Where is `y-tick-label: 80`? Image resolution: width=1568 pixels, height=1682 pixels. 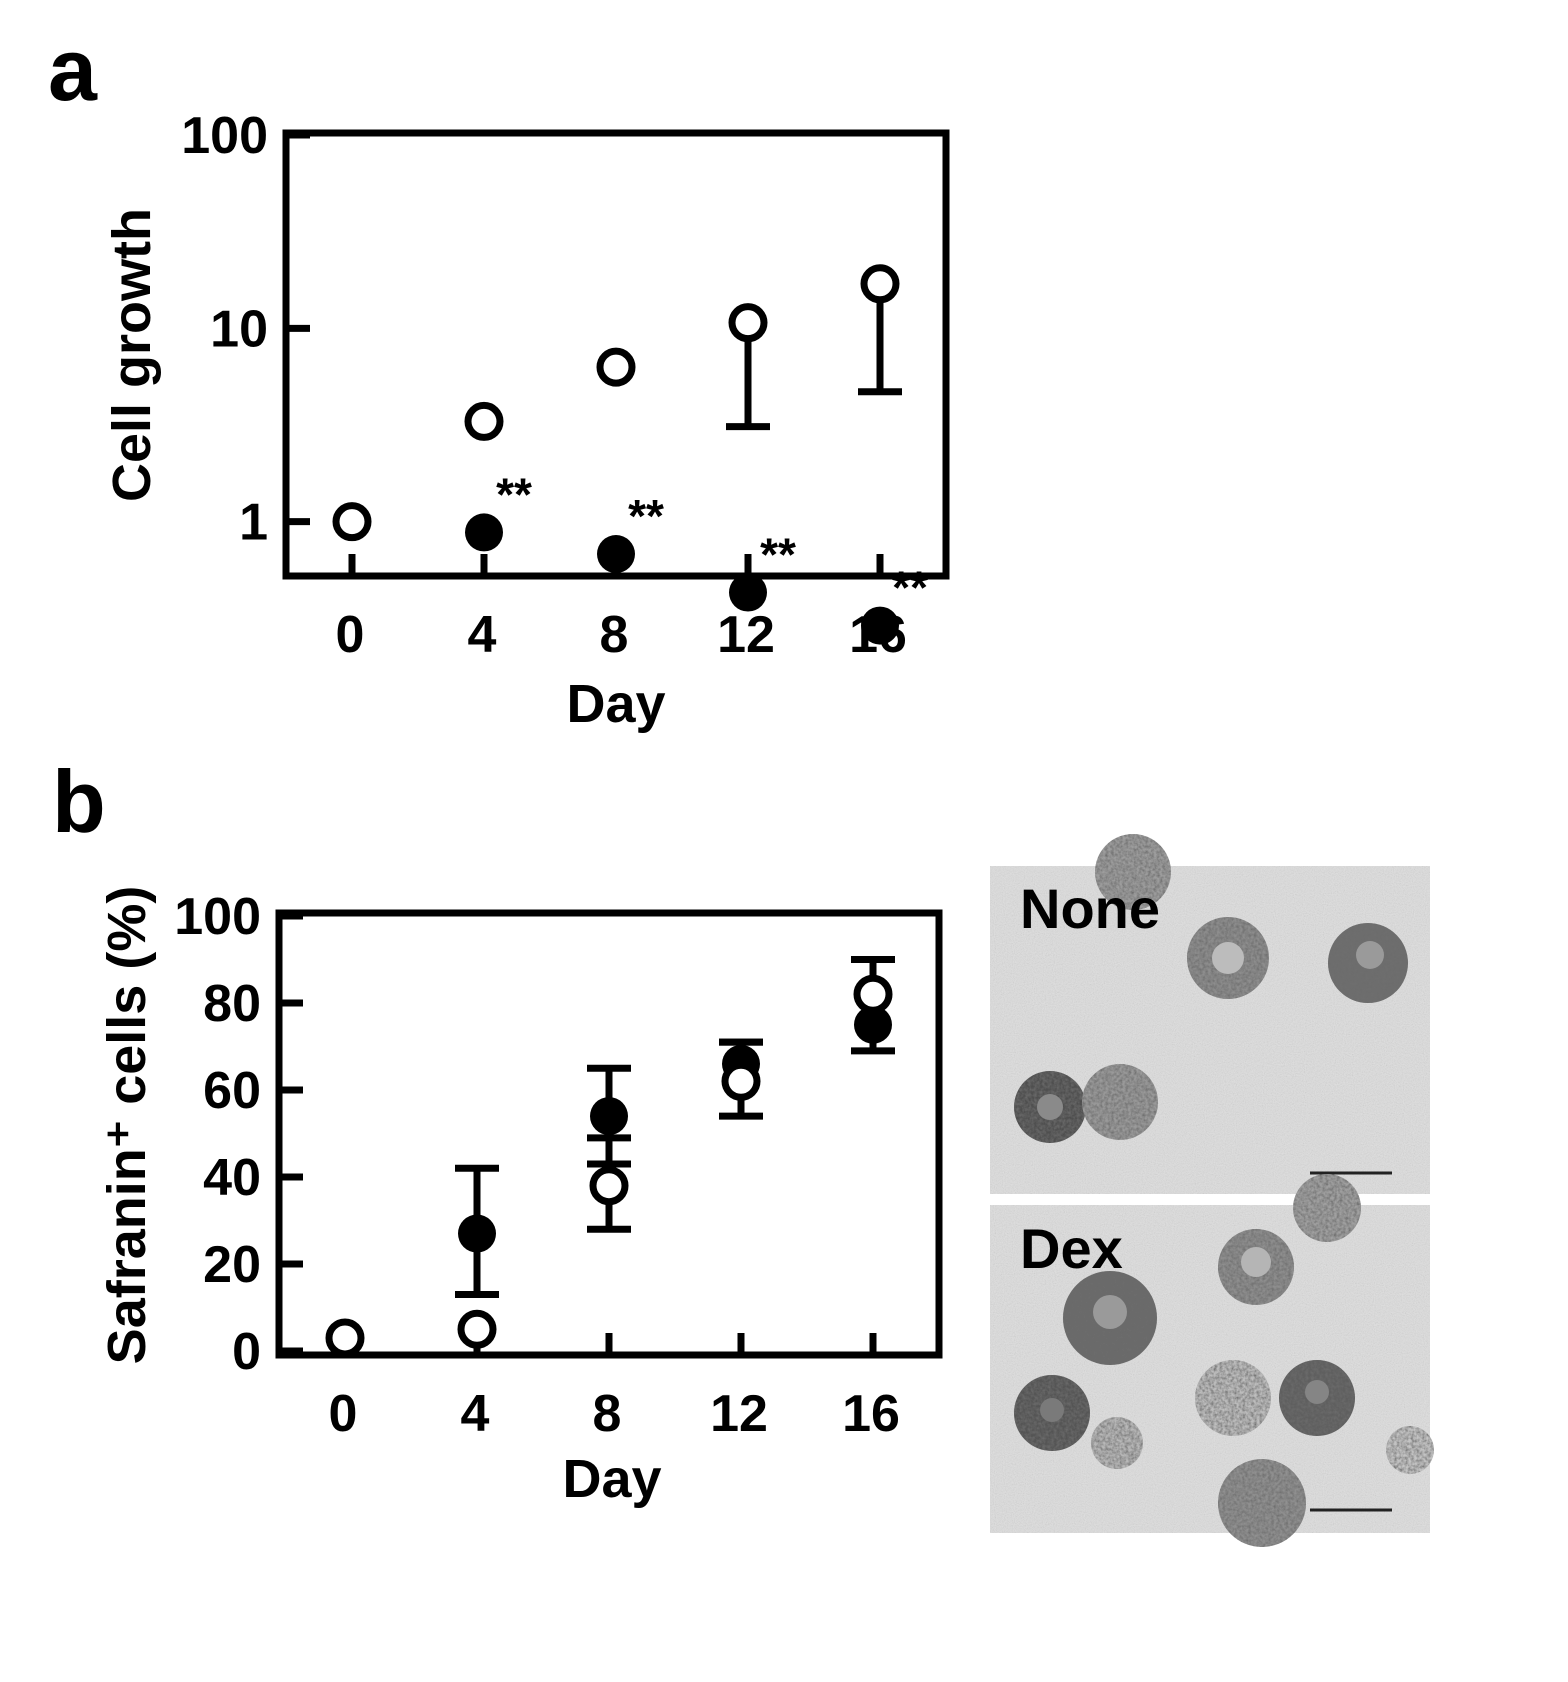 y-tick-label: 80 is located at coordinates (232, 1004).